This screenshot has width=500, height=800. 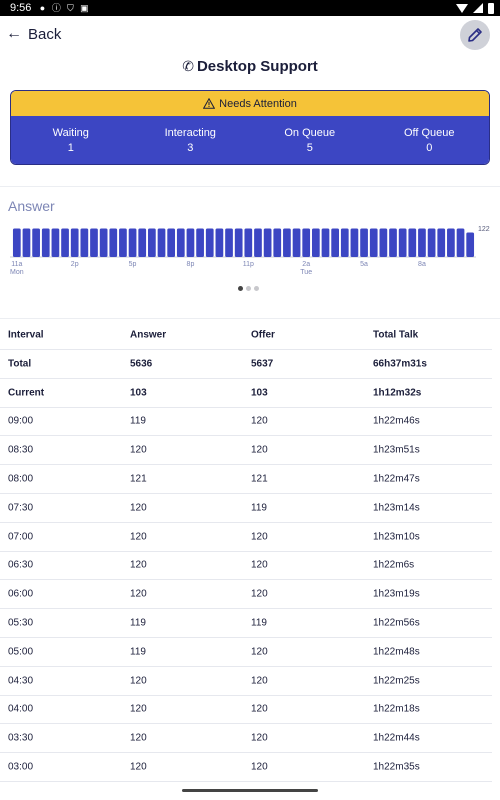 What do you see at coordinates (394, 565) in the screenshot?
I see `cell-total-talk: 1h22m6s` at bounding box center [394, 565].